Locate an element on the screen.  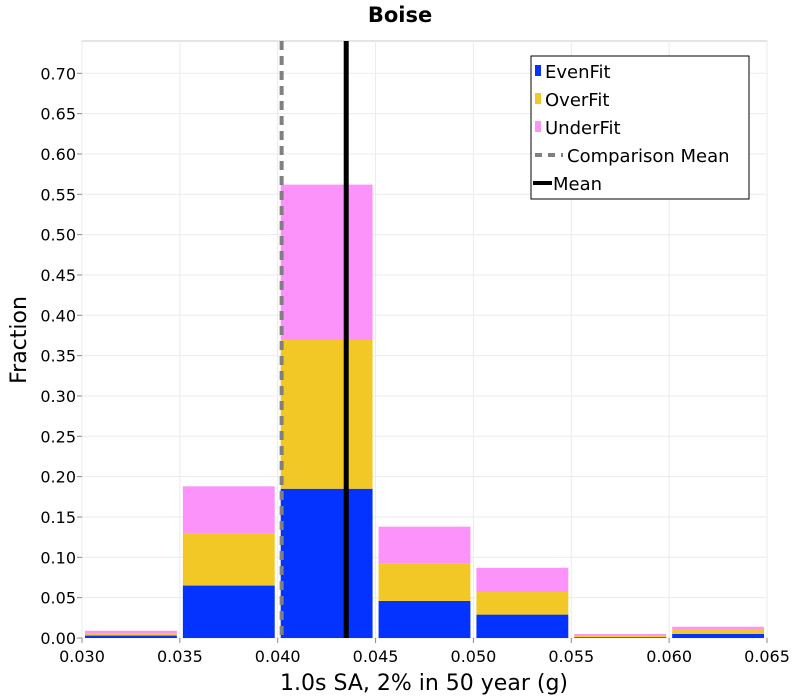
legend-label-overfit: OverFit is located at coordinates (577, 100).